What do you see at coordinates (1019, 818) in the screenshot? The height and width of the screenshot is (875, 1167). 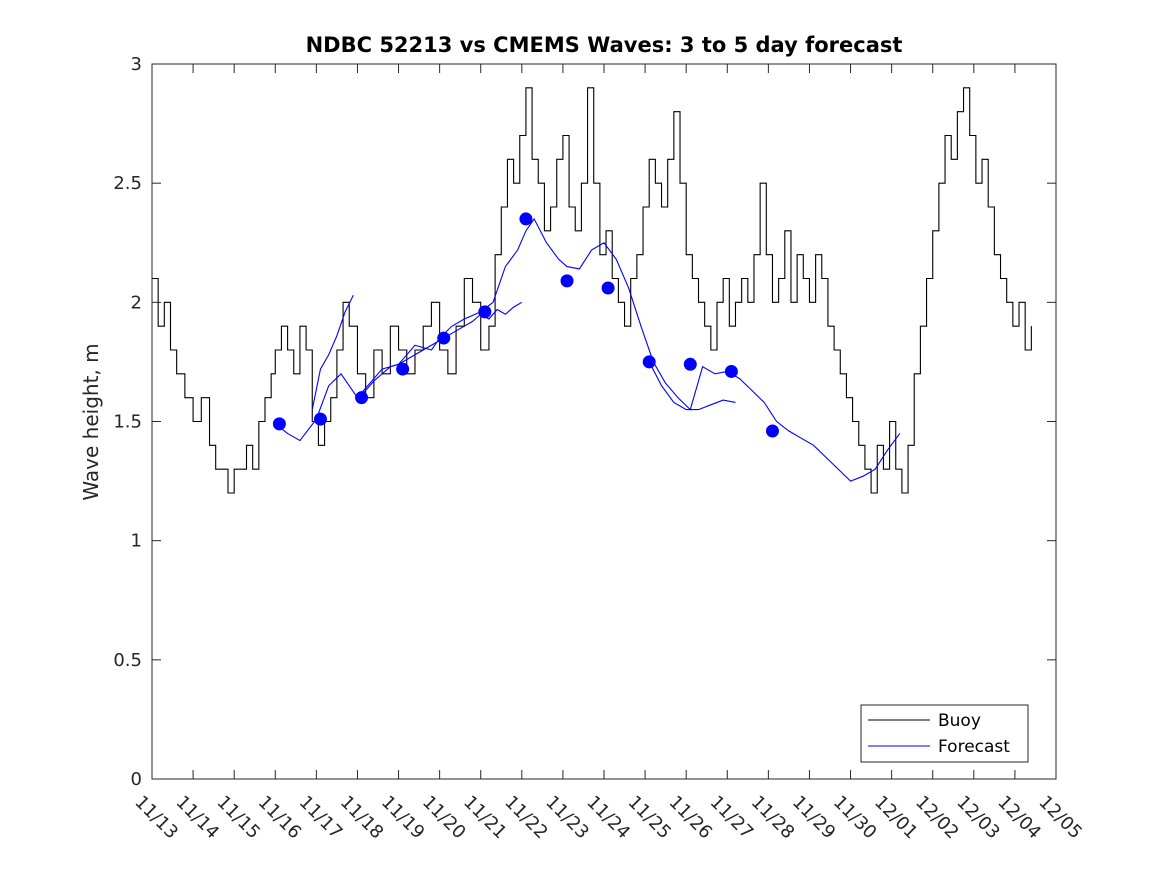 I see `x-tick-label: 12/04` at bounding box center [1019, 818].